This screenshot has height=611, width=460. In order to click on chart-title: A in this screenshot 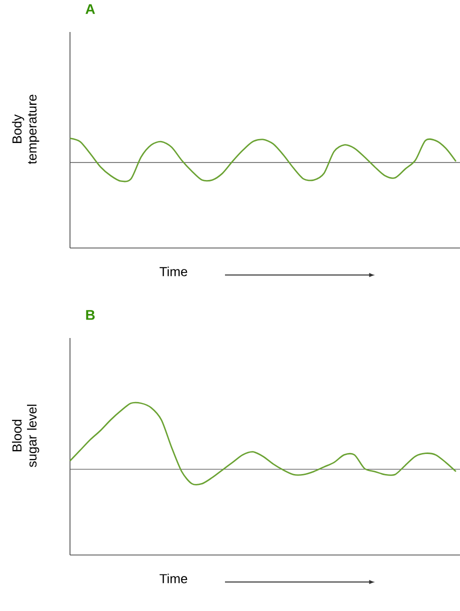, I will do `click(90, 9)`.